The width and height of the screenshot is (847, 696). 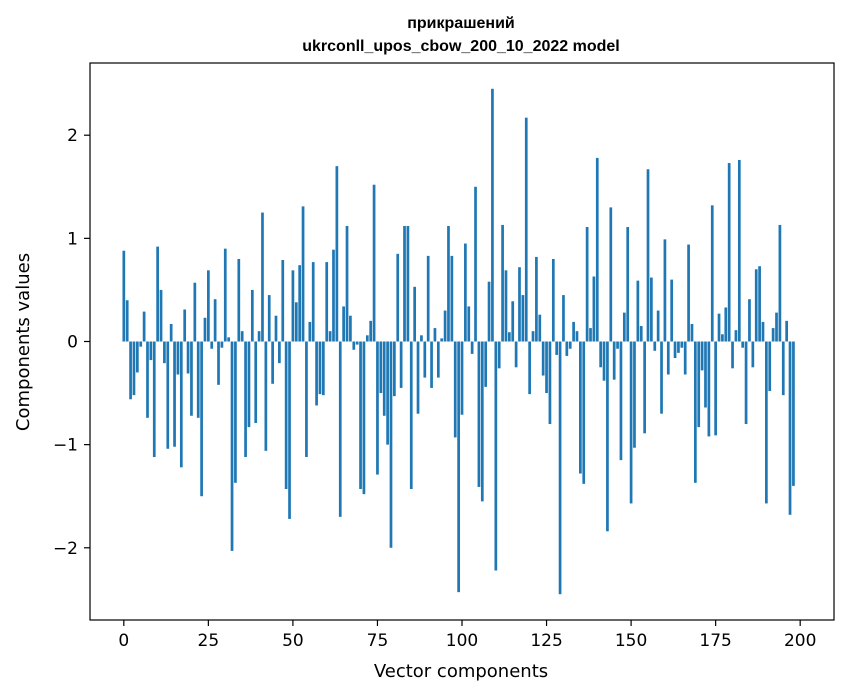 What do you see at coordinates (293, 641) in the screenshot?
I see `x-tick-label: 50` at bounding box center [293, 641].